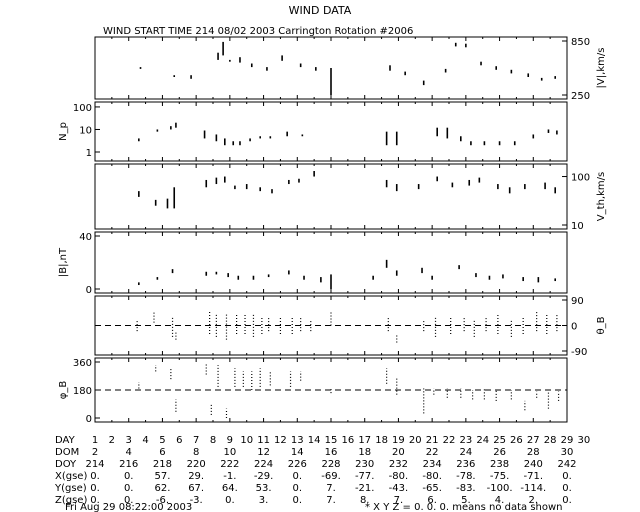 Image resolution: width=640 pixels, height=512 pixels. Describe the element at coordinates (499, 452) in the screenshot. I see `table-cell-dom: 26` at that location.